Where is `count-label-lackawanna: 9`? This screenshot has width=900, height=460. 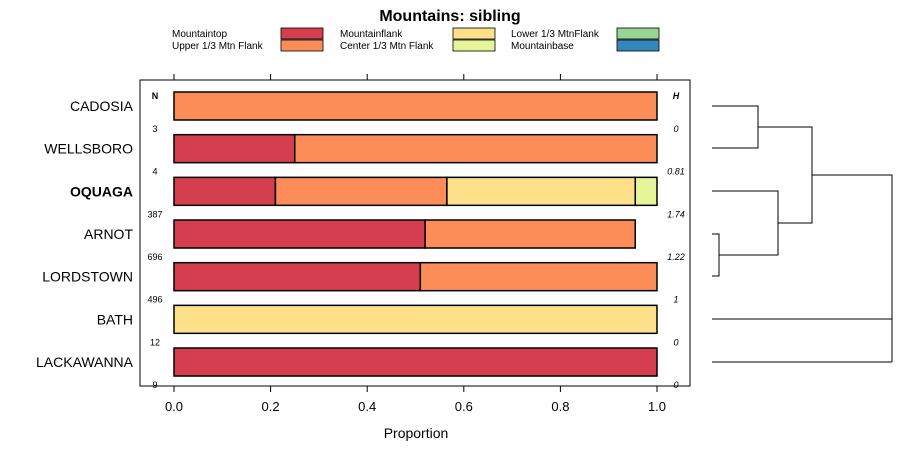 count-label-lackawanna: 9 is located at coordinates (154, 385).